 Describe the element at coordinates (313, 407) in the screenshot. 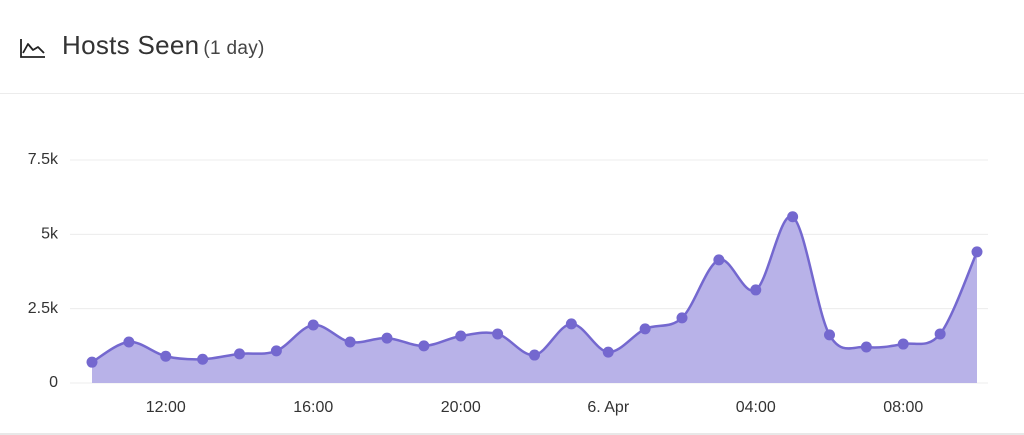

I see `x-tick-label: 16:00` at that location.